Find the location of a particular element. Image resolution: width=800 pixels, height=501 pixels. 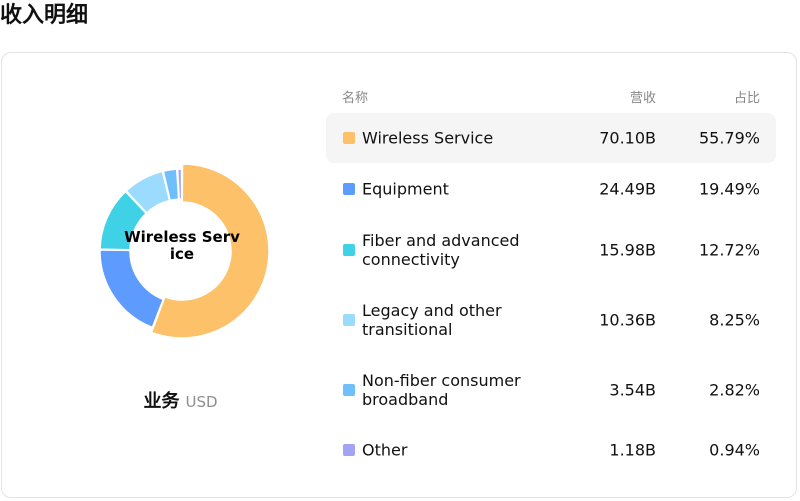

row-share: 12.72% is located at coordinates (729, 250).